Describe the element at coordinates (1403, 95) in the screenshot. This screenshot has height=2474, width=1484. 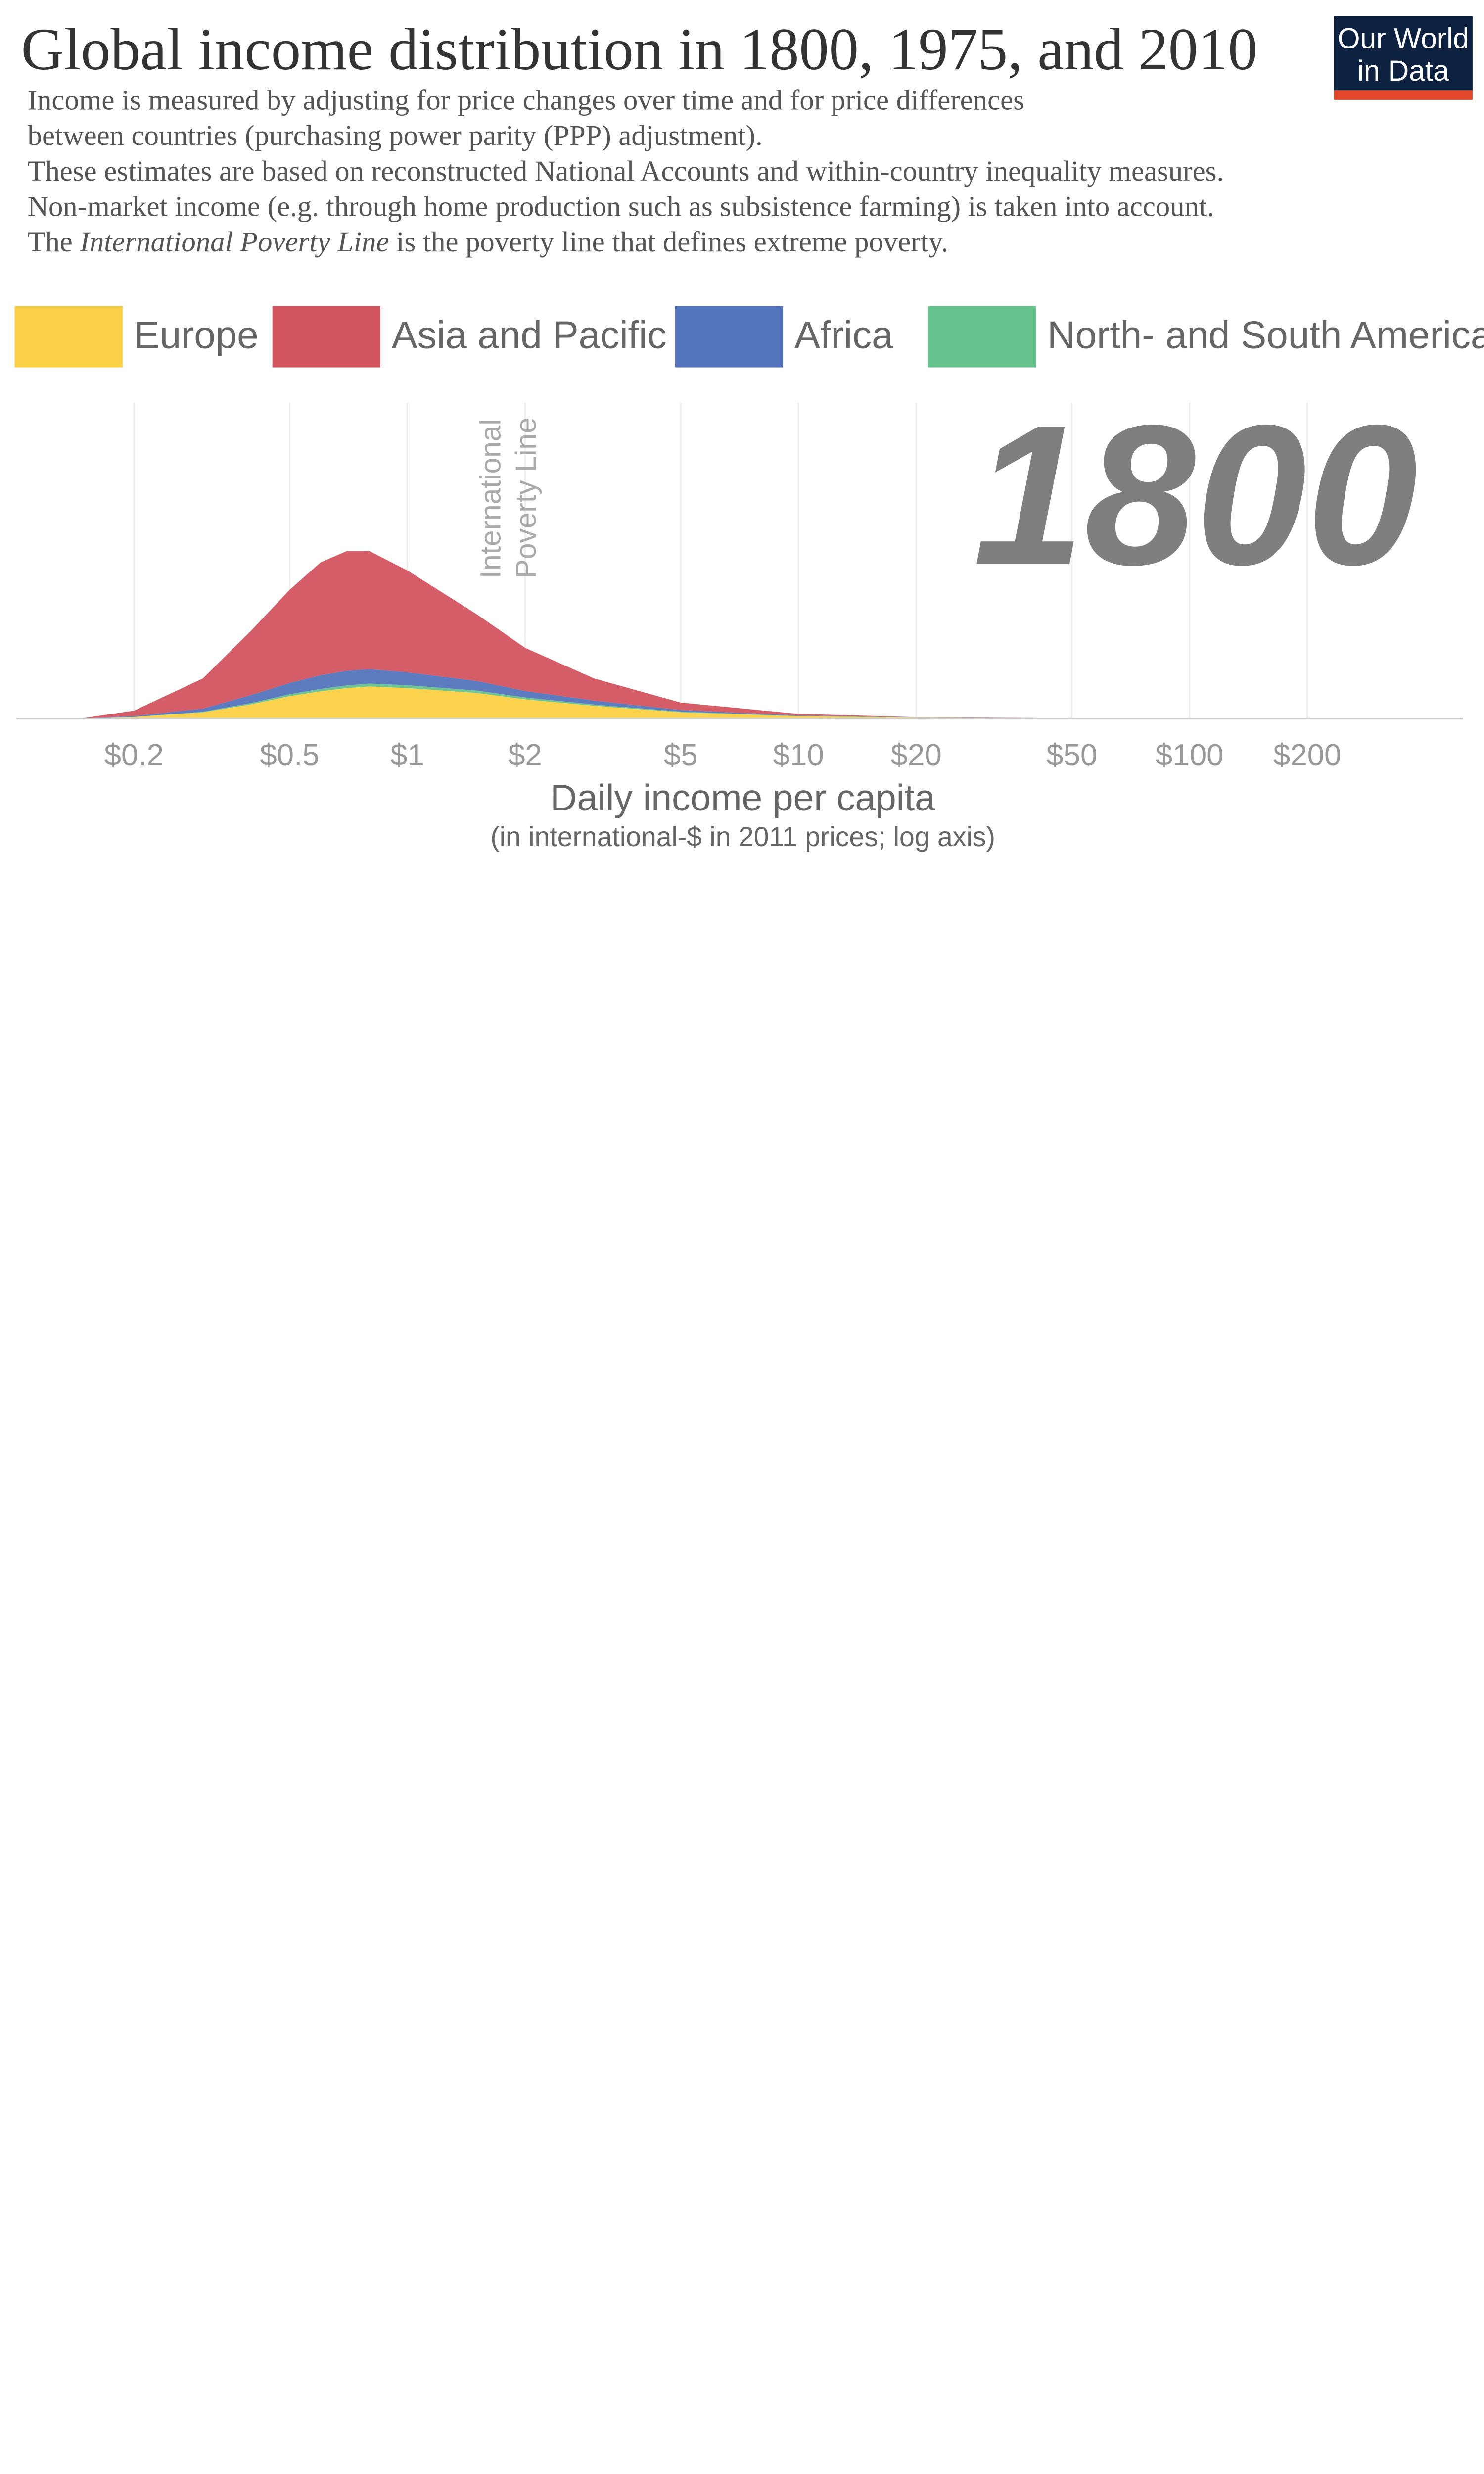
I see `logo-strip` at that location.